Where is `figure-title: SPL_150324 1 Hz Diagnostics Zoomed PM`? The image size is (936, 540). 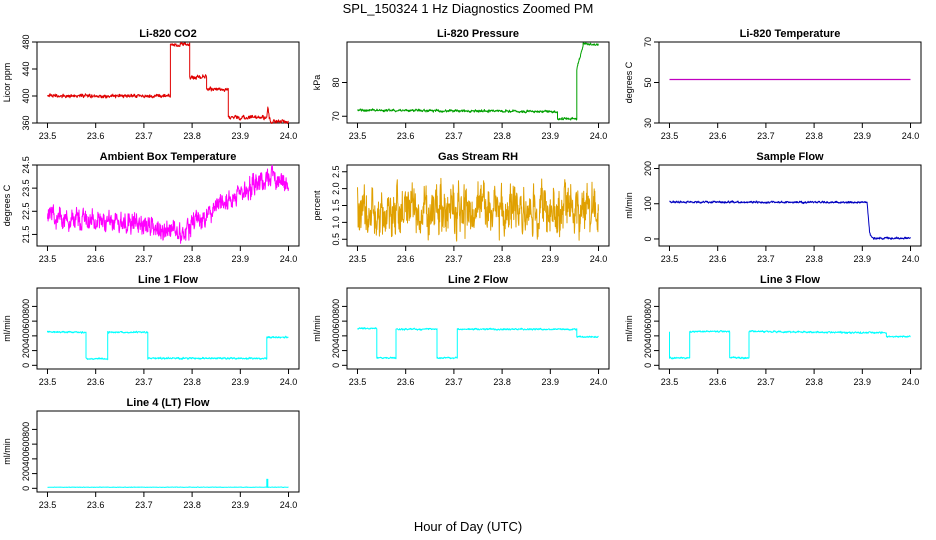
figure-title: SPL_150324 1 Hz Diagnostics Zoomed PM is located at coordinates (468, 8).